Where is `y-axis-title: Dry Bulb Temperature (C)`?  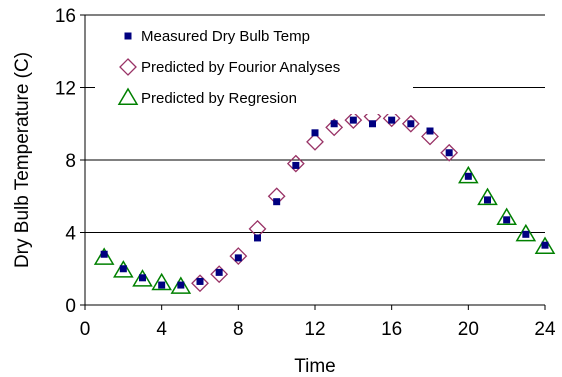 y-axis-title: Dry Bulb Temperature (C) is located at coordinates (22, 160).